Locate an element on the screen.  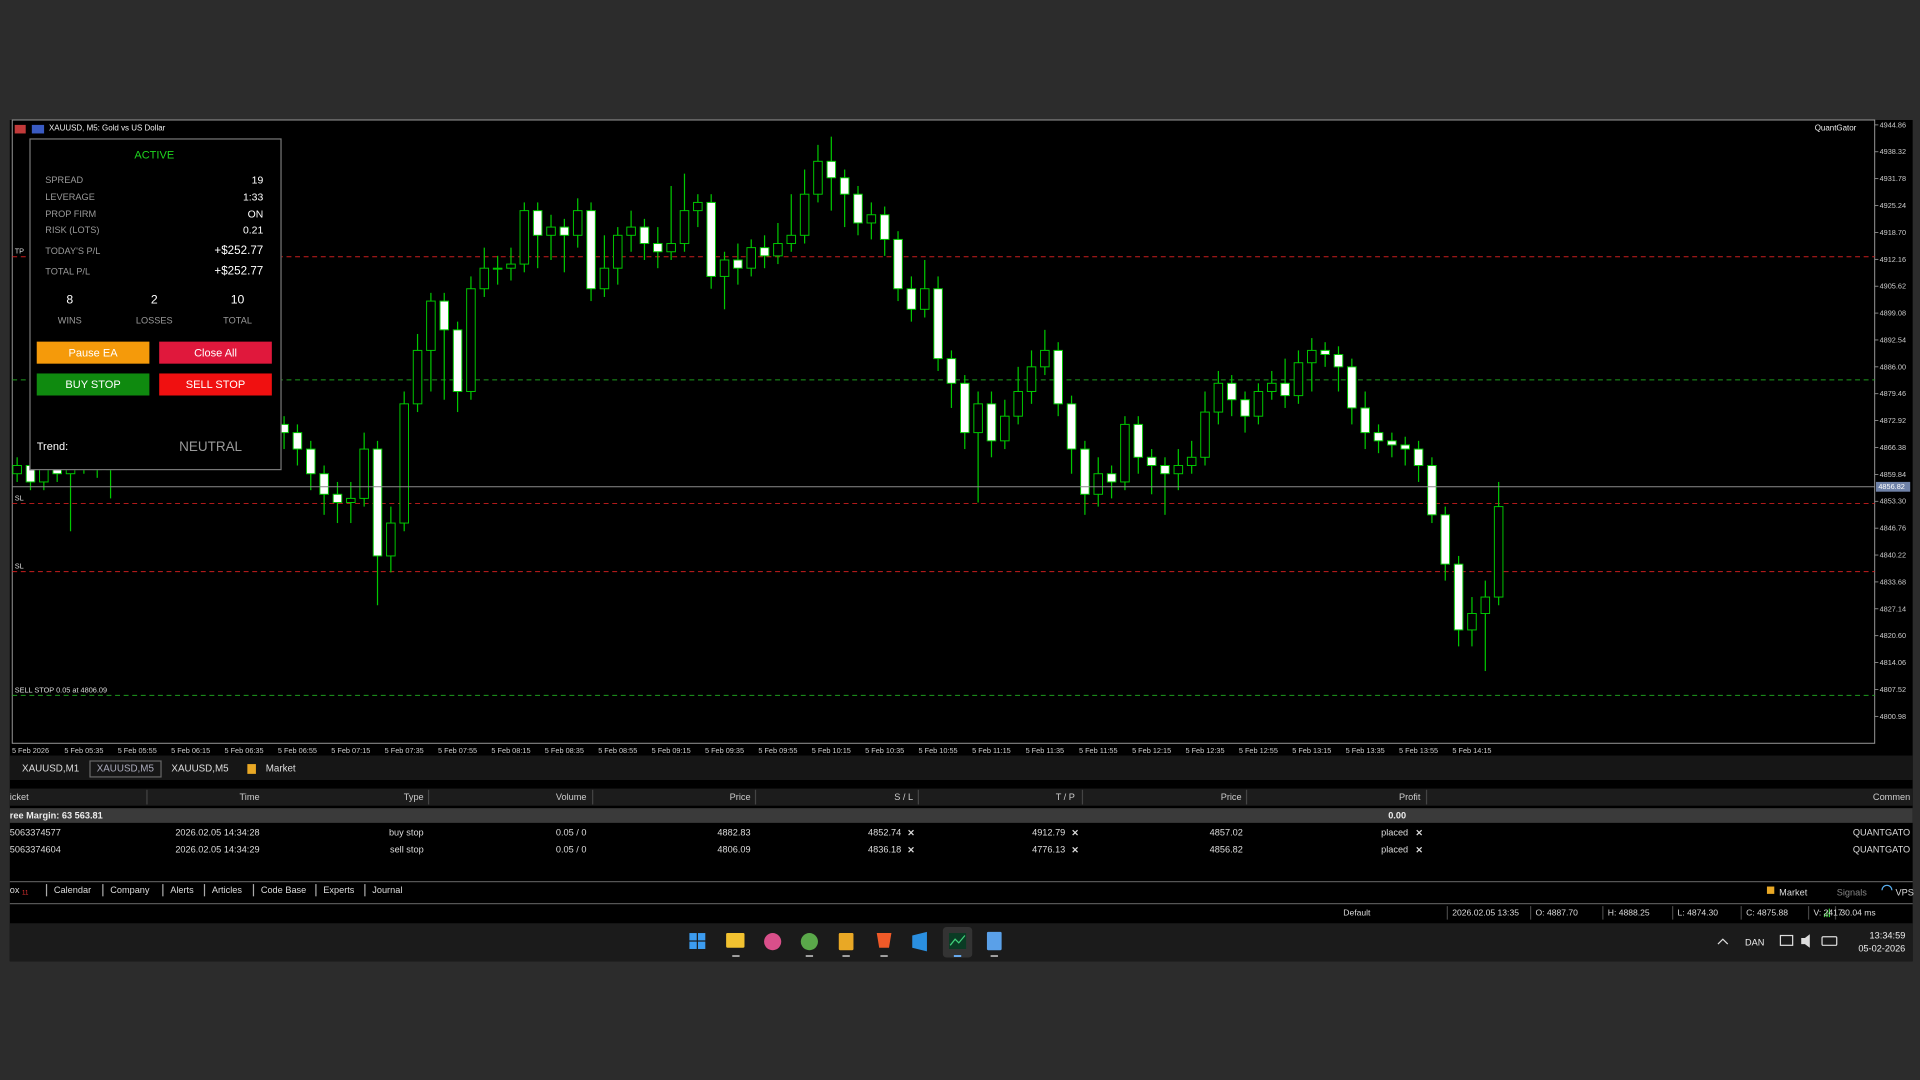
y-tick-label: 4886.00 is located at coordinates (1893, 366).